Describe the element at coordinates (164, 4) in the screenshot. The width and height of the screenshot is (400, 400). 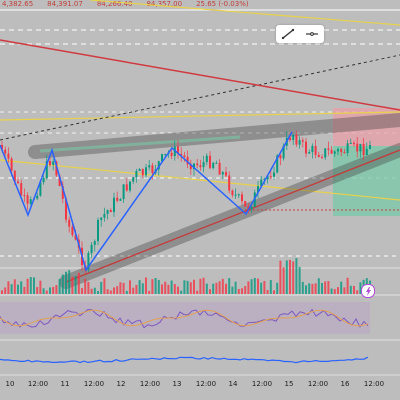
I see `ohlc-close: 84,357.00` at that location.